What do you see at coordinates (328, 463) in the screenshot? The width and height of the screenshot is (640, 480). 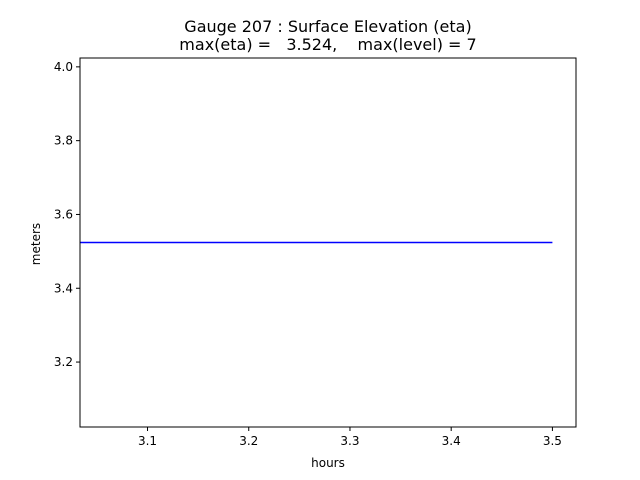 I see `x-axis-label: hours` at bounding box center [328, 463].